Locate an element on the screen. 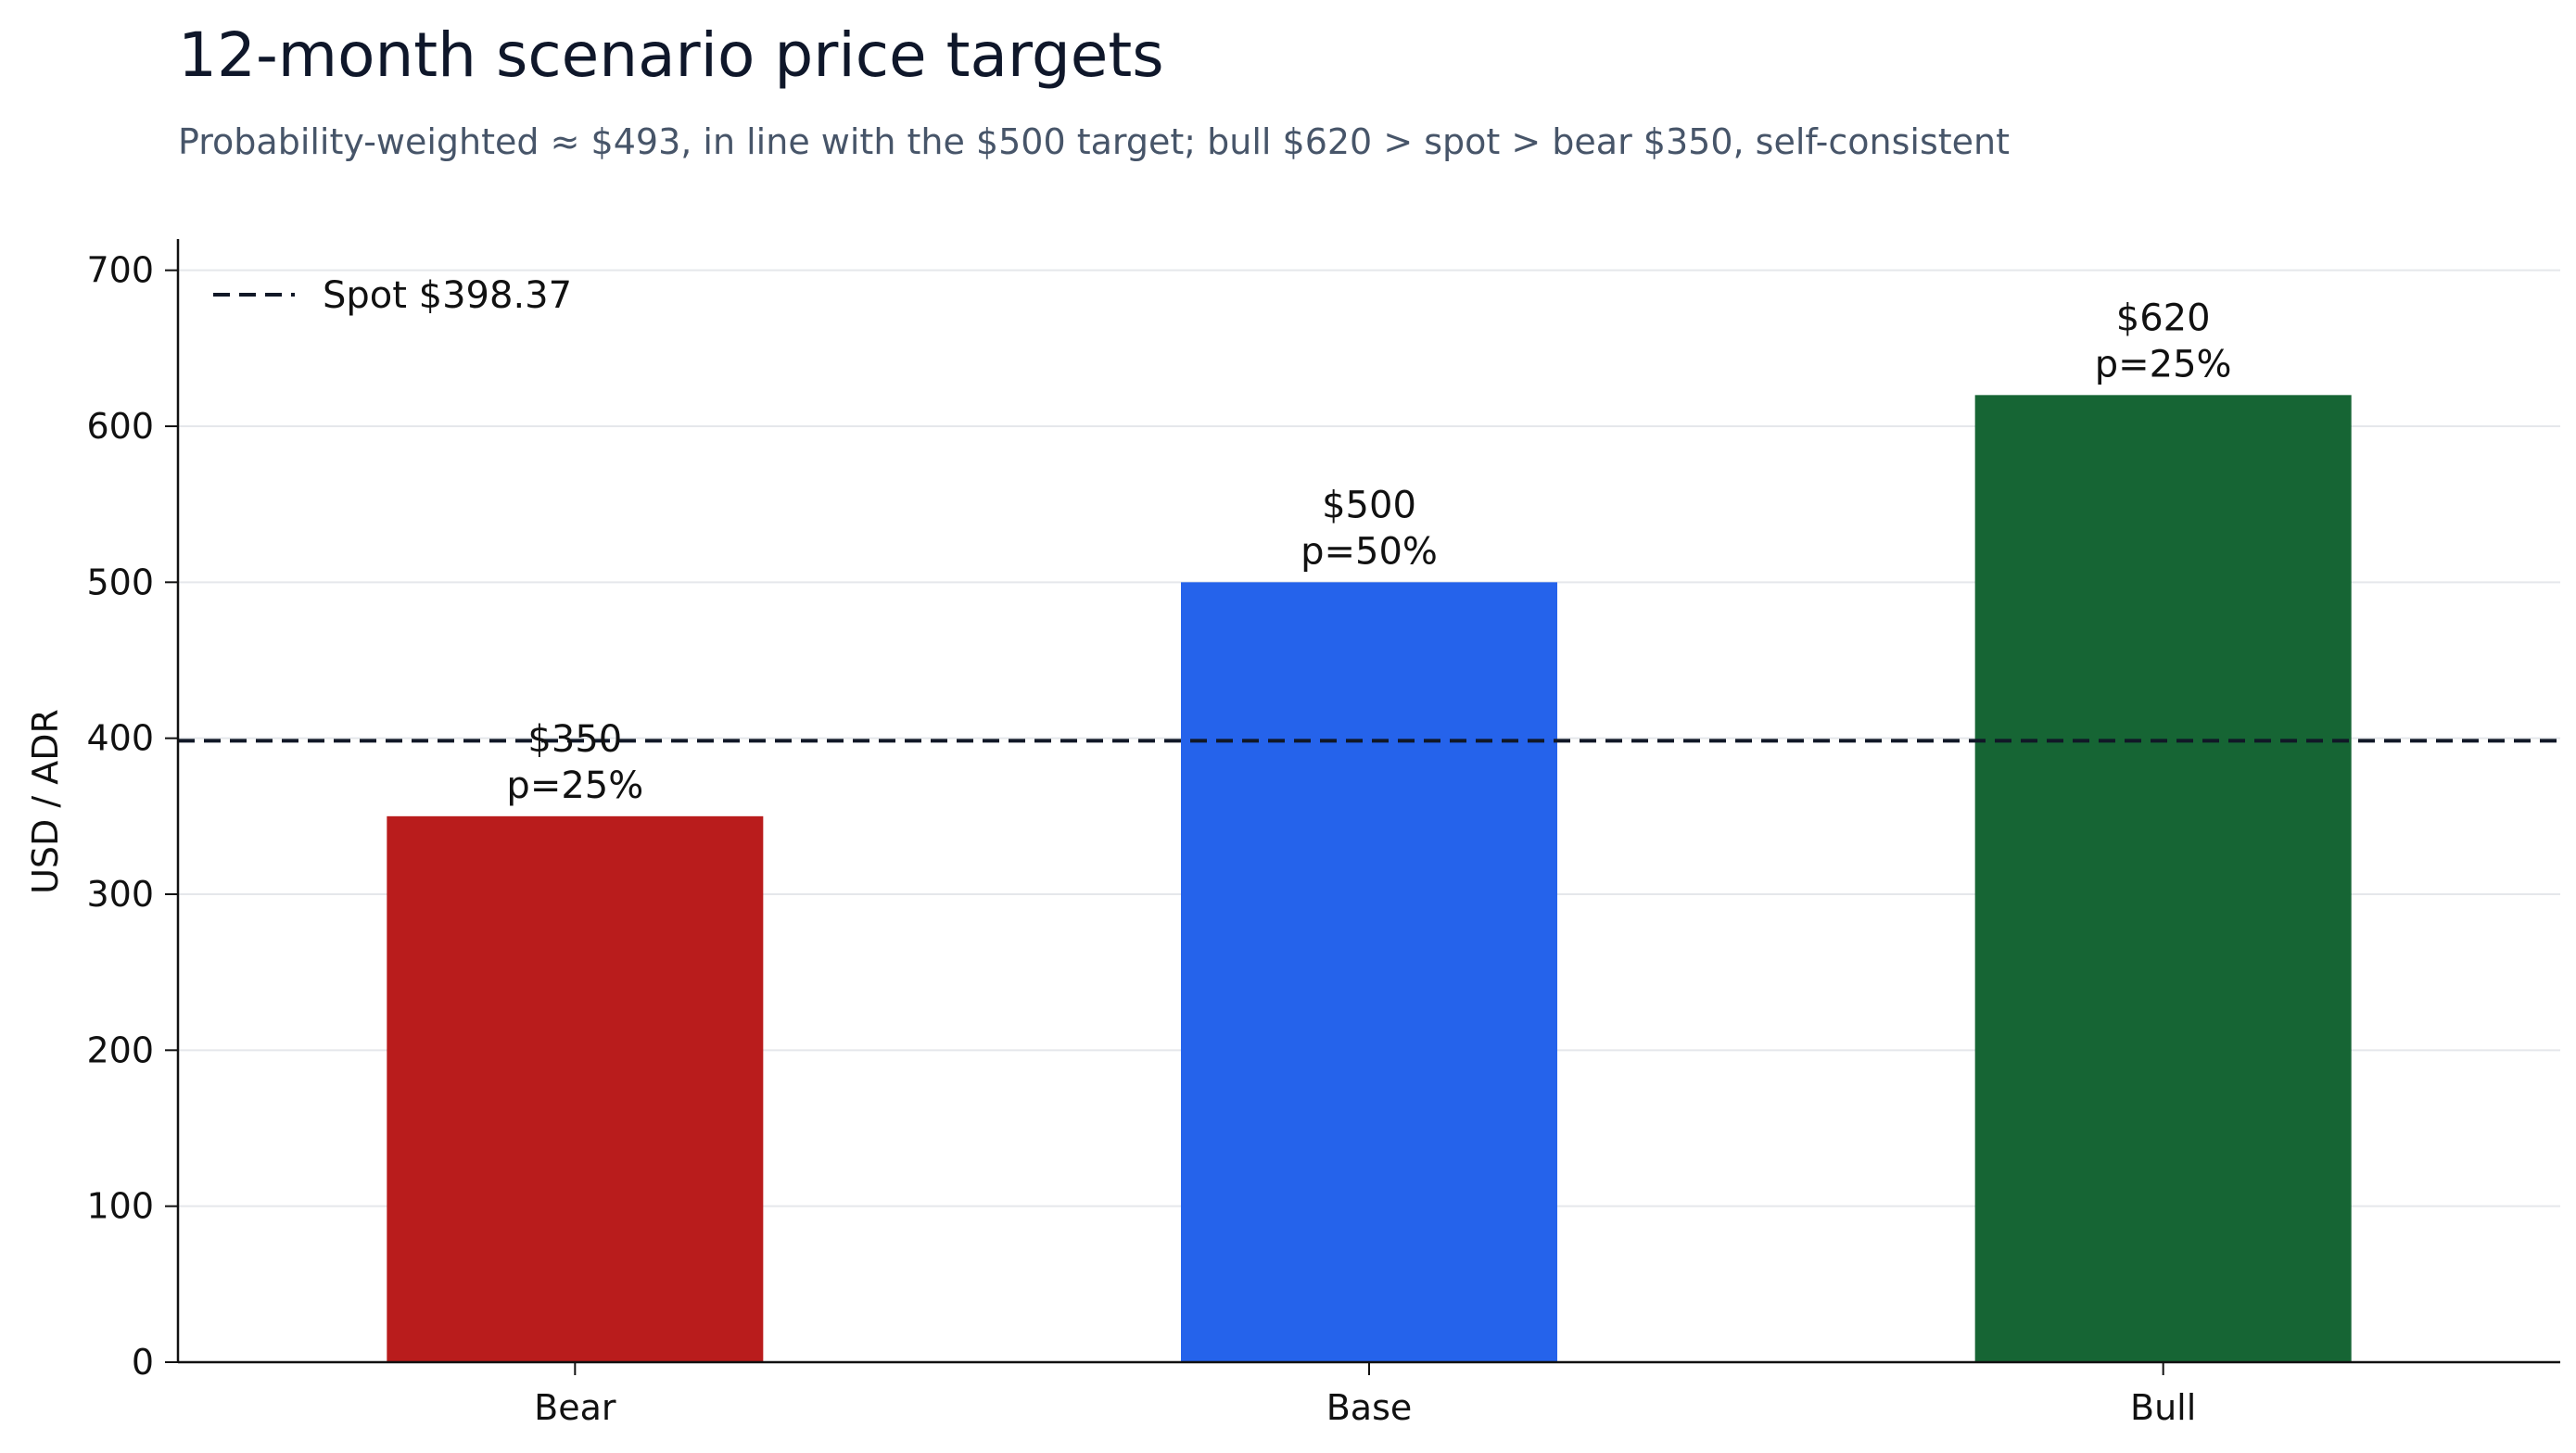 This screenshot has width=2576, height=1453. bar-base is located at coordinates (1369, 972).